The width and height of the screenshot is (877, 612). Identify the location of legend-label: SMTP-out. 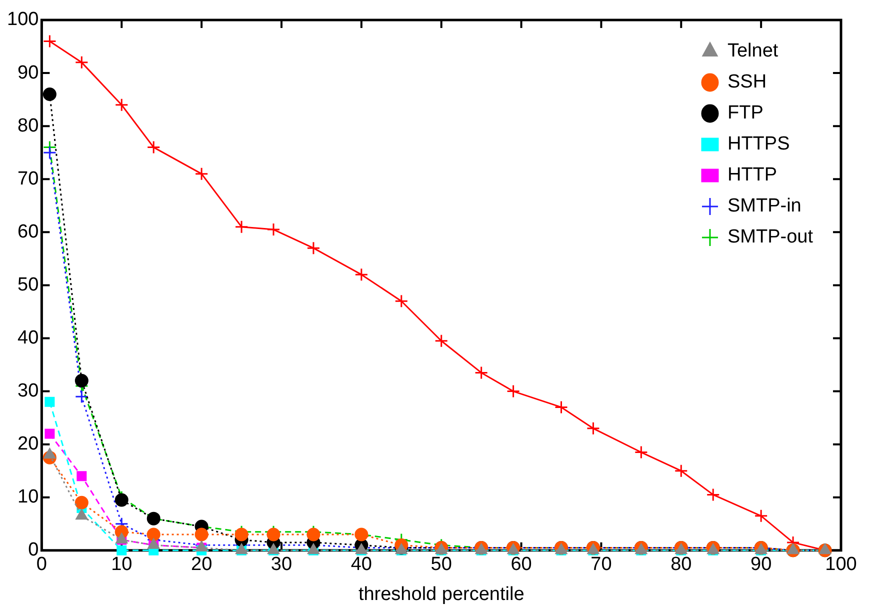
(770, 237).